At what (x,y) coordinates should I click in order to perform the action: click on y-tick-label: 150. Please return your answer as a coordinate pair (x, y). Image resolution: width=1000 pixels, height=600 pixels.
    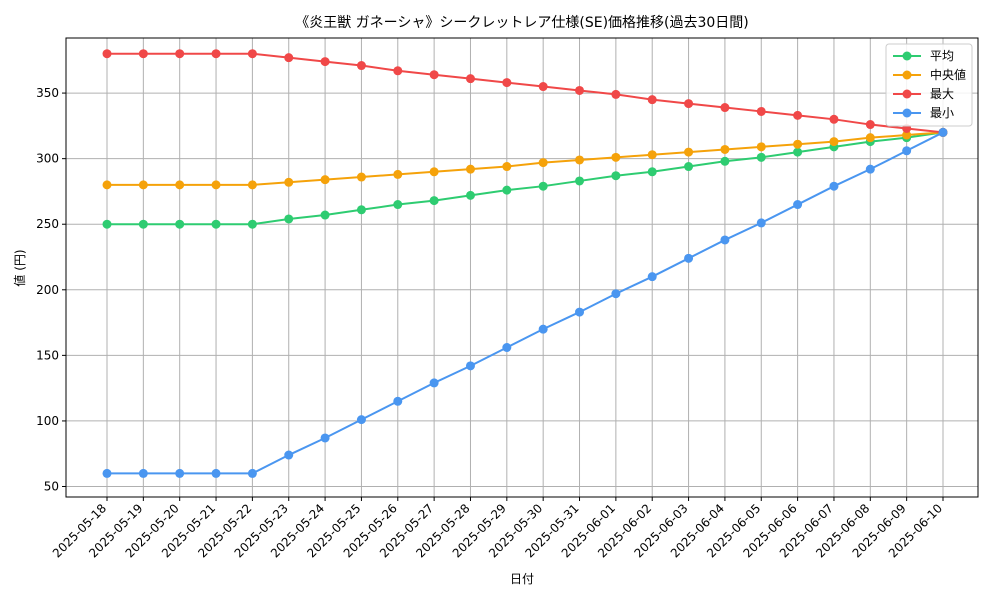
    Looking at the image, I should click on (47, 355).